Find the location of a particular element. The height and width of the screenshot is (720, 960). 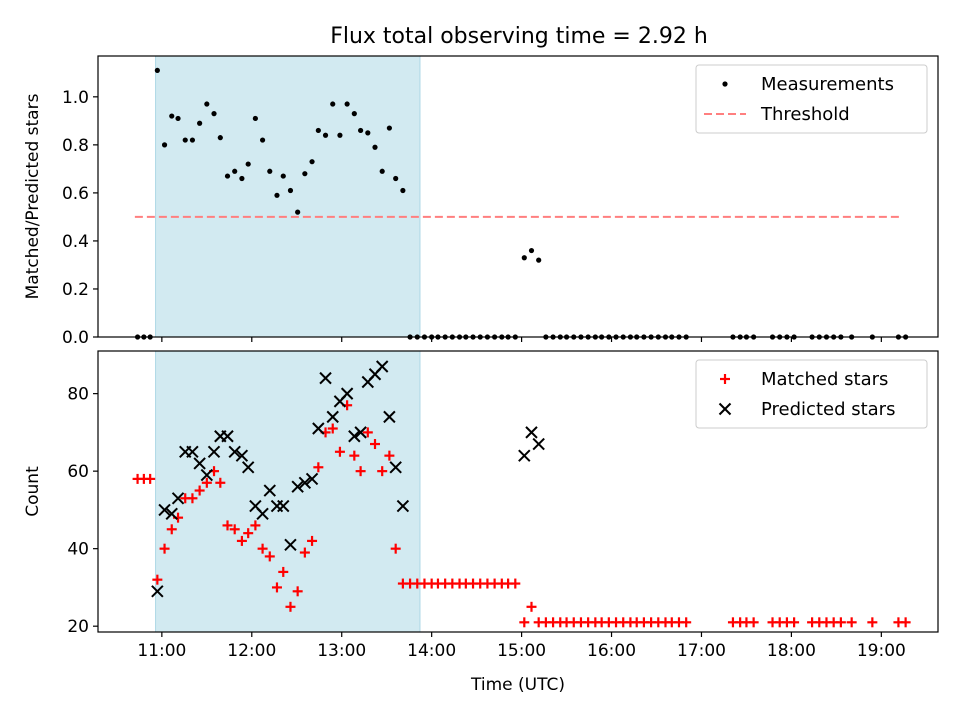

x-tick-label: 15:00 is located at coordinates (521, 651).